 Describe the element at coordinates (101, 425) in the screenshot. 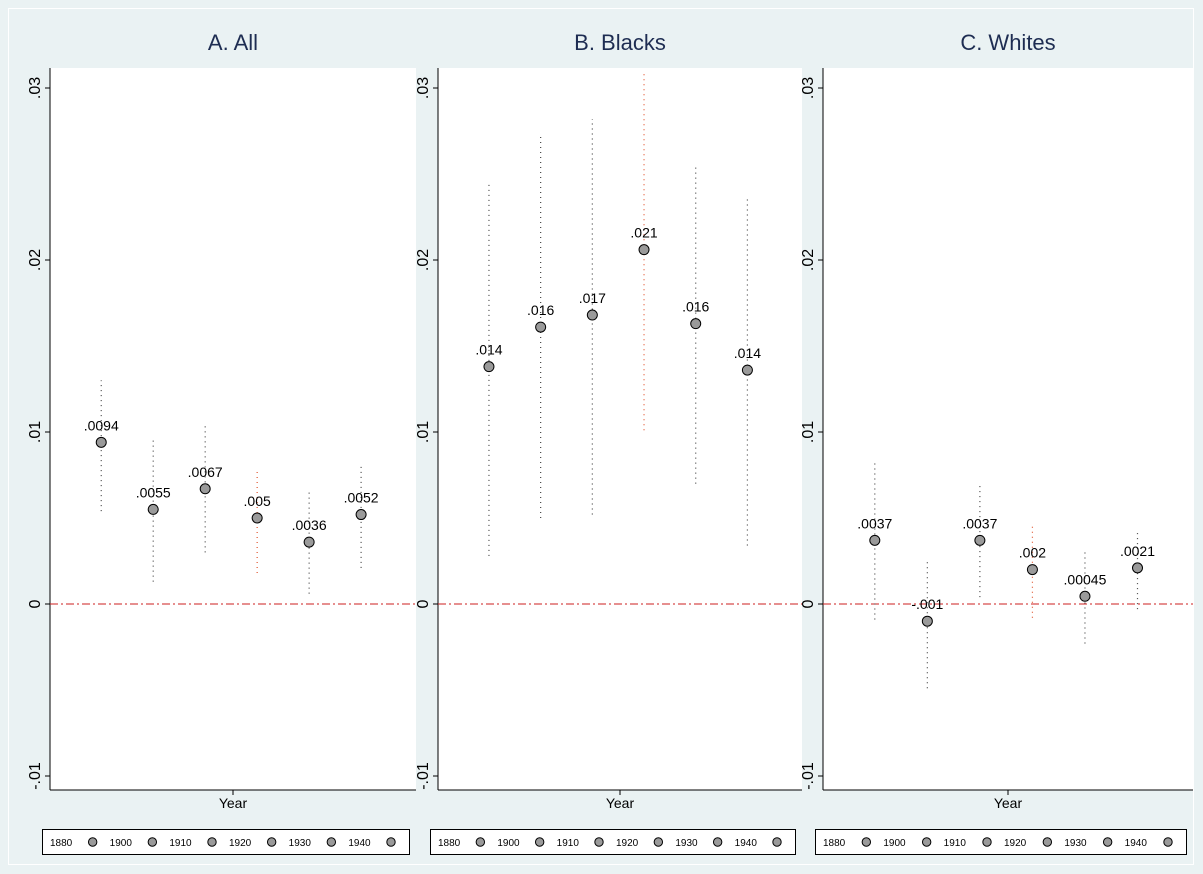

I see `data-label-1880: .0094` at that location.